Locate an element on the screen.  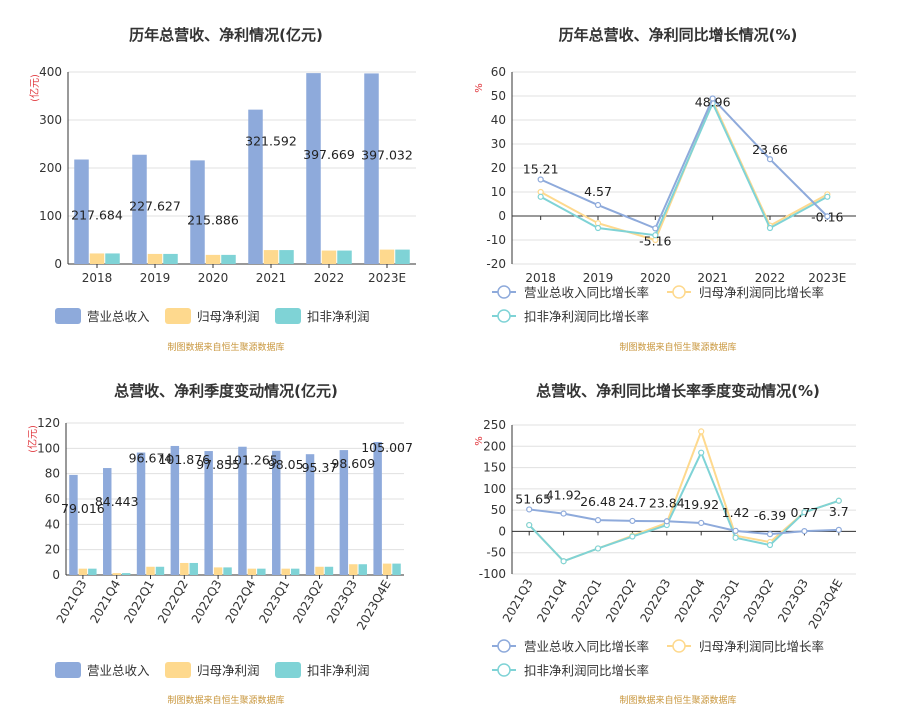
legend-label: 扣非净利润同比增长率 is located at coordinates (586, 670).